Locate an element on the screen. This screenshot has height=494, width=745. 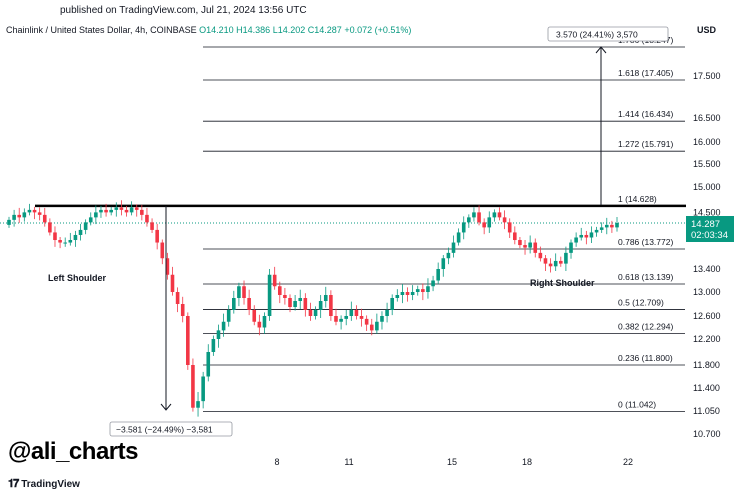
fib-label: 0.786 (13.772) is located at coordinates (645, 242).